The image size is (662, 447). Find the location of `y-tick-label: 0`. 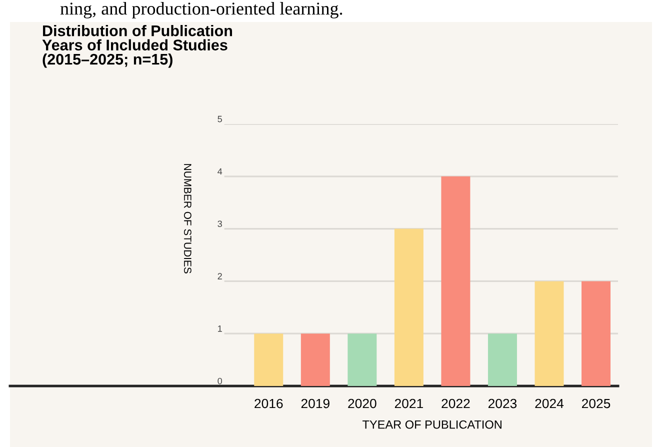

y-tick-label: 0 is located at coordinates (220, 381).